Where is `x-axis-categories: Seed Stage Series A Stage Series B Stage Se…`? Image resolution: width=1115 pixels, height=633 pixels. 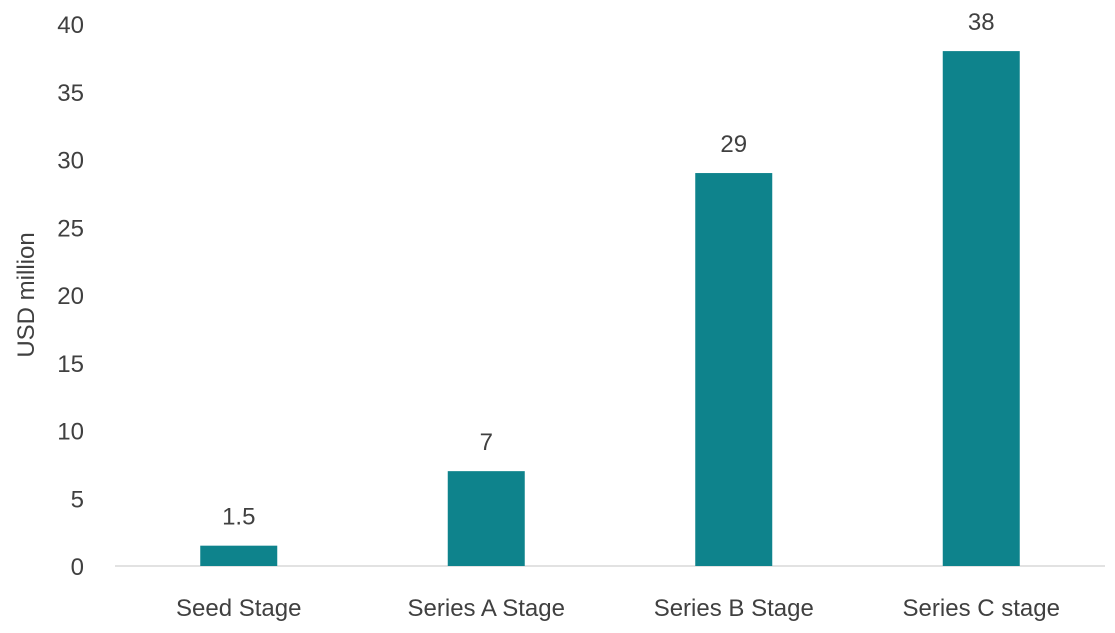
x-axis-categories: Seed Stage Series A Stage Series B Stage Se… is located at coordinates (618, 608).